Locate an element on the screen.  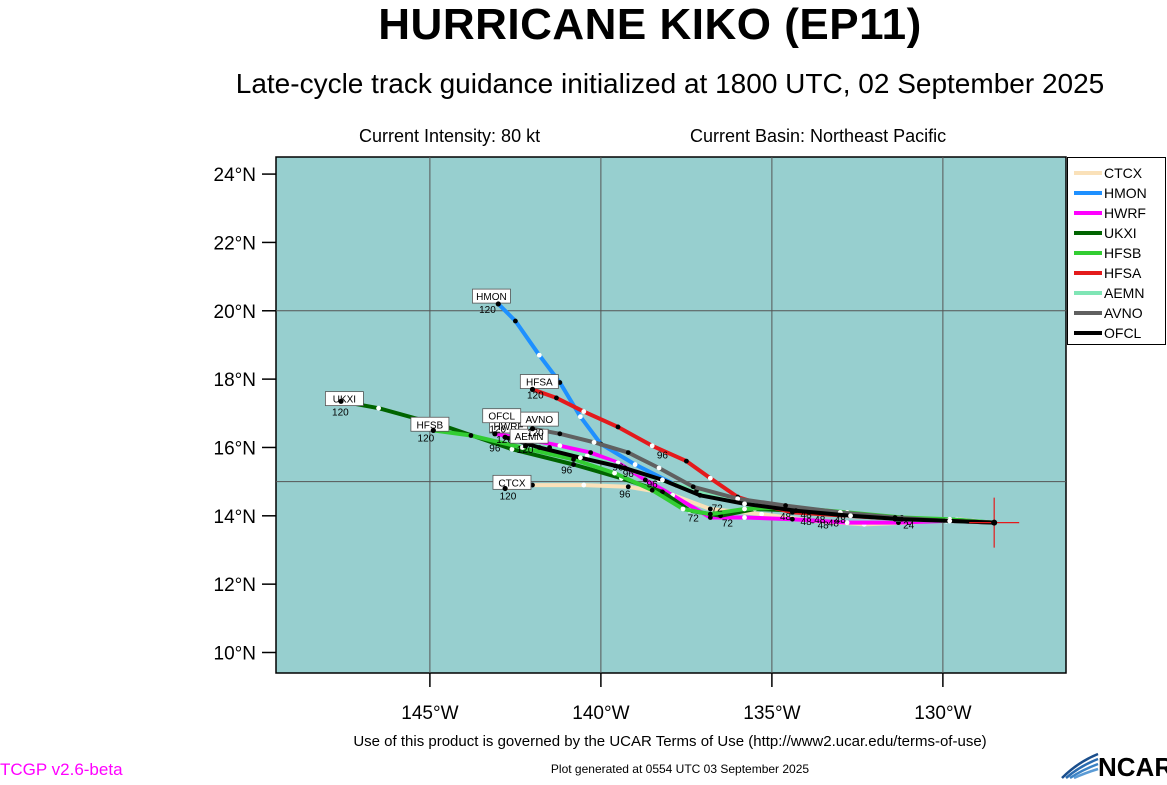
track-name-box-label: HFSB is located at coordinates (430, 425).